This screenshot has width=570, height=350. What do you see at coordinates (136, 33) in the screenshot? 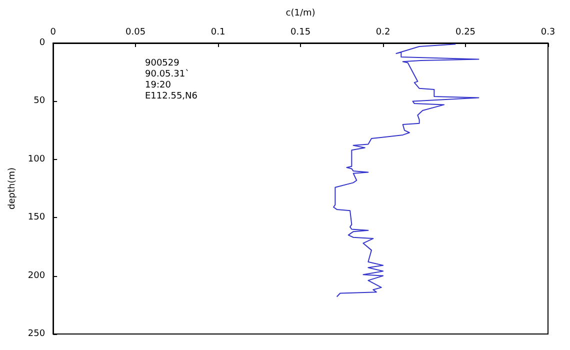
I see `x-tick-label: 0.05` at bounding box center [136, 33].